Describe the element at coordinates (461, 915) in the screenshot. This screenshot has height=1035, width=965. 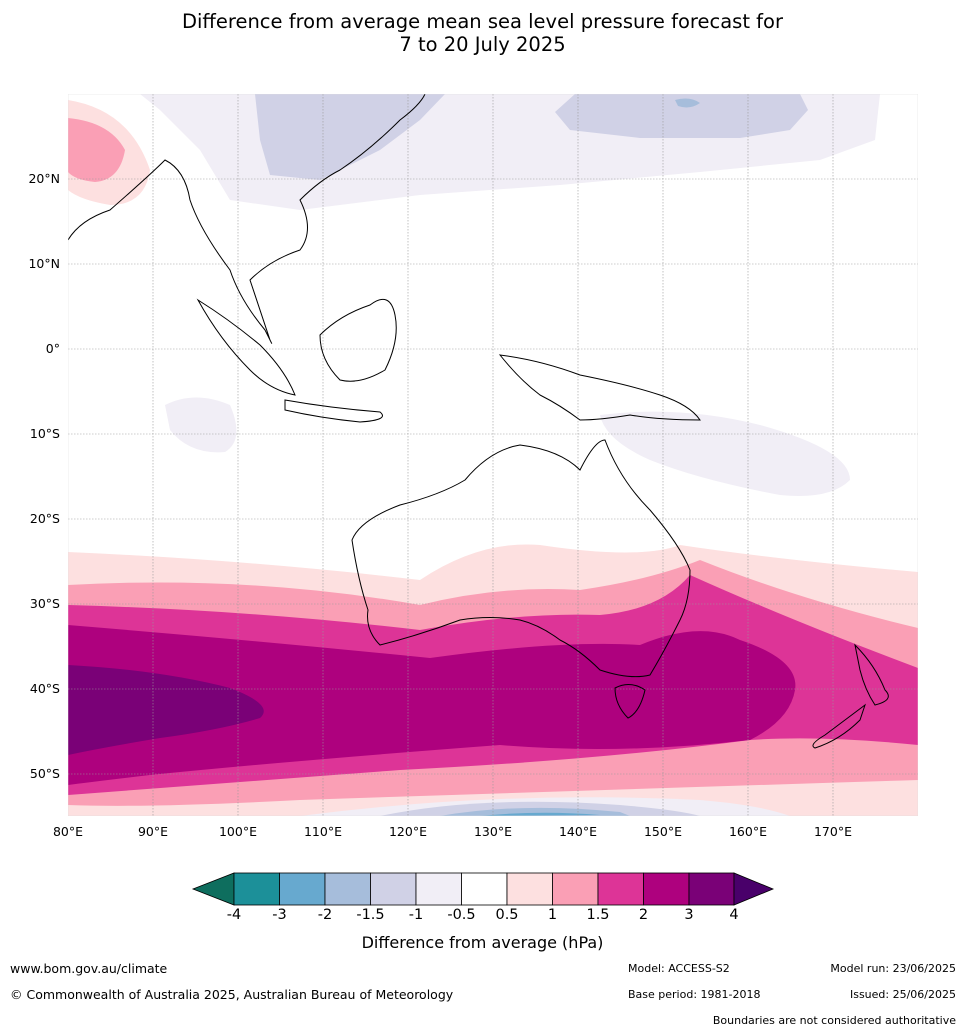
I see `colorbar-tick: -0.5` at that location.